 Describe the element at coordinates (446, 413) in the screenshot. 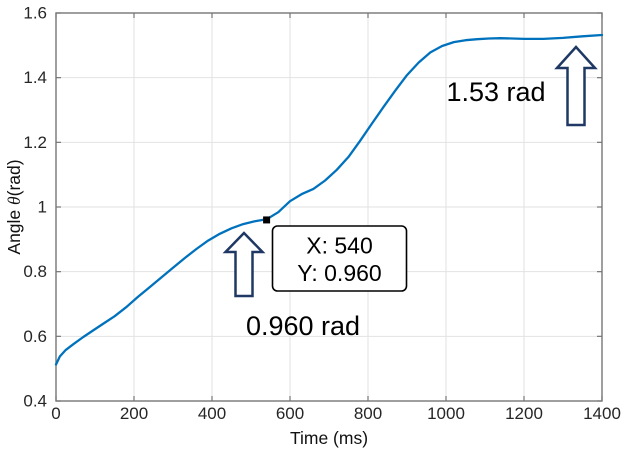

I see `x-tick-label: 1000` at that location.